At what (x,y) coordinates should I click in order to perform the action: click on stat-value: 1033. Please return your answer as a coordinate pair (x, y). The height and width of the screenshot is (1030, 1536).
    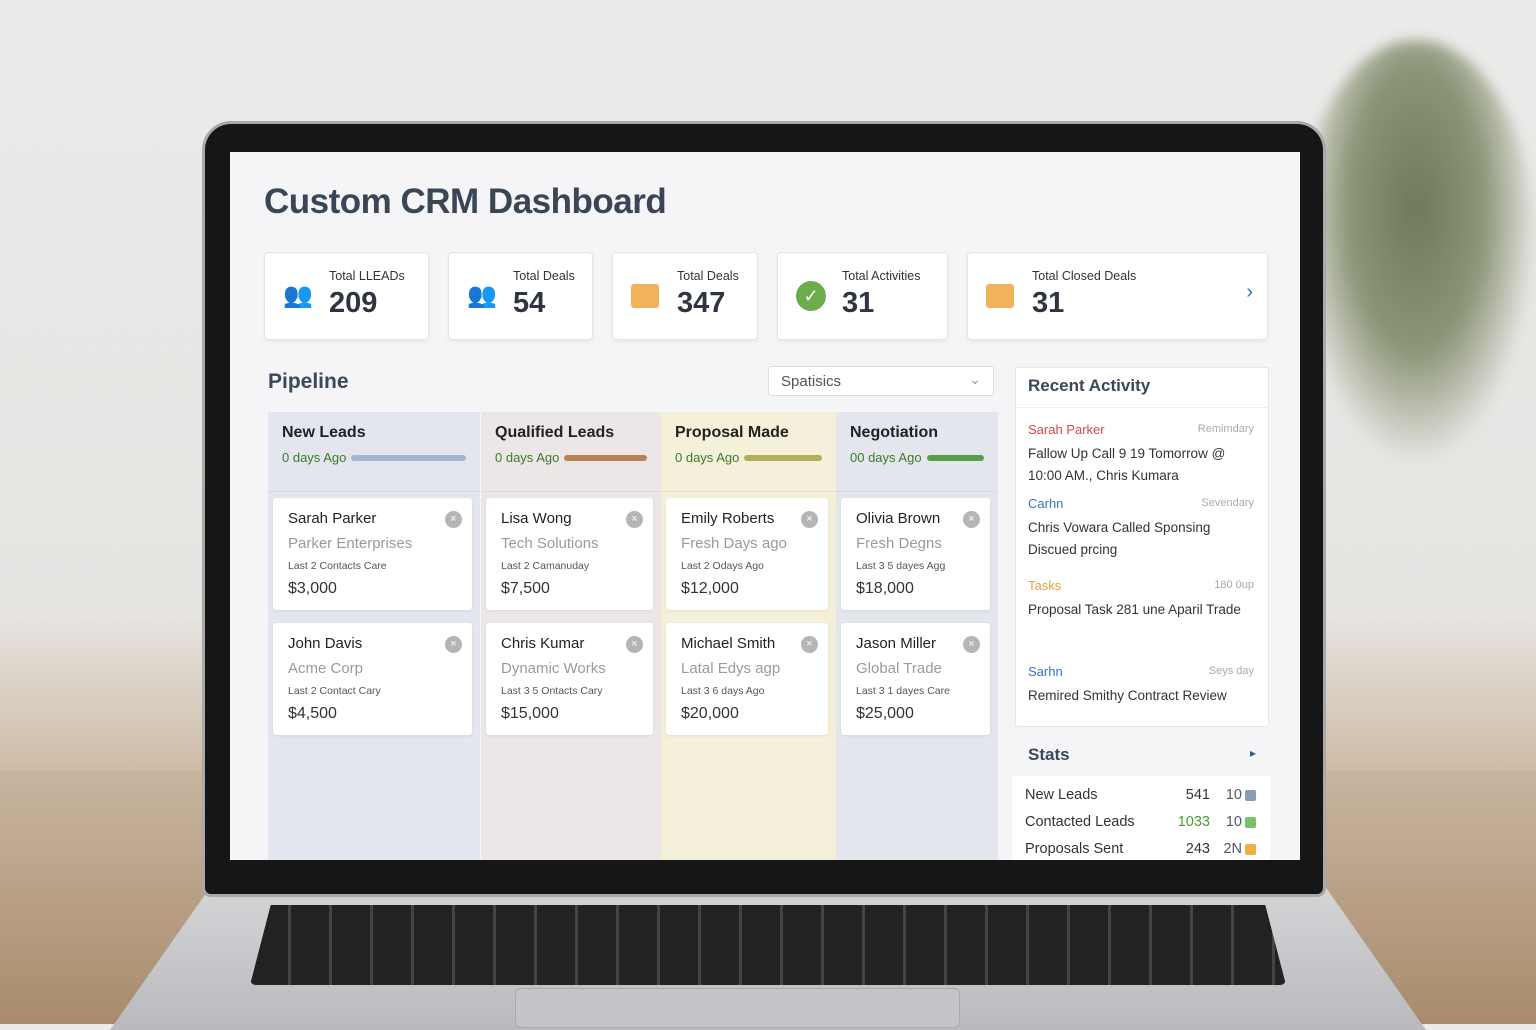
    Looking at the image, I should click on (1193, 822).